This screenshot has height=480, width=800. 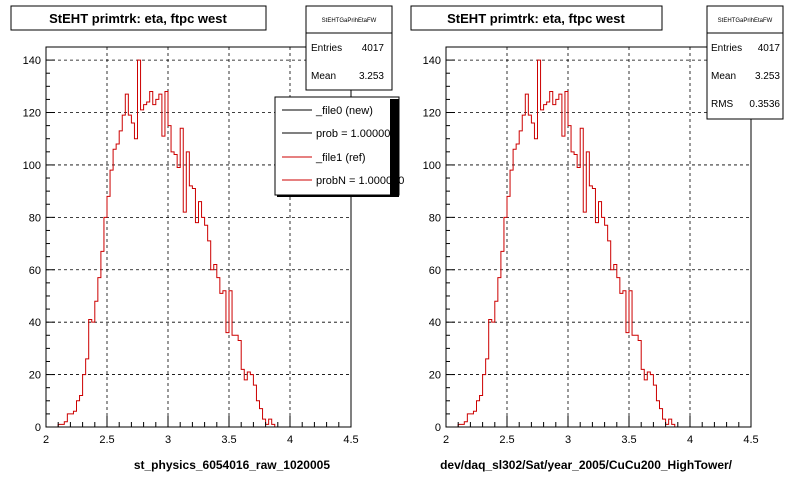 I want to click on x-tick-label: 3, so click(x=168, y=440).